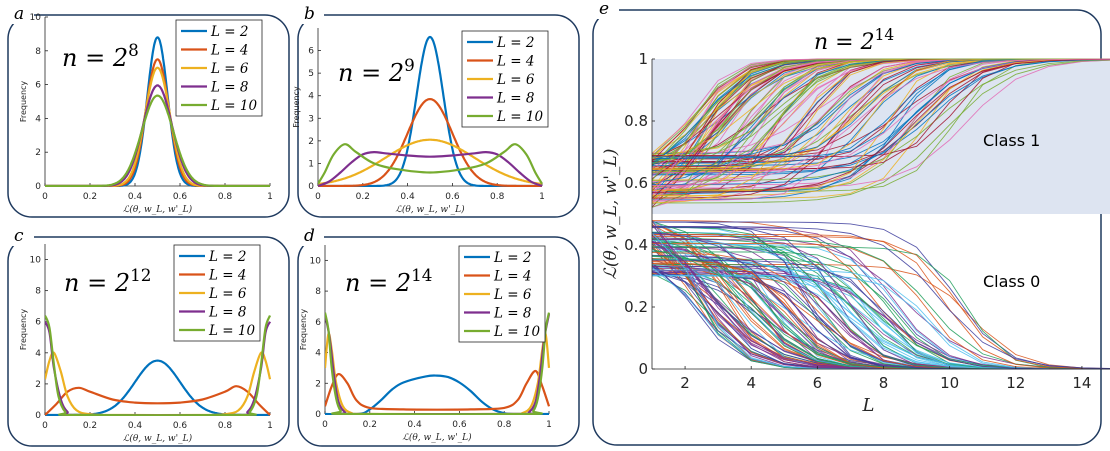  Describe the element at coordinates (884, 383) in the screenshot. I see `x-tick-label: 8` at that location.